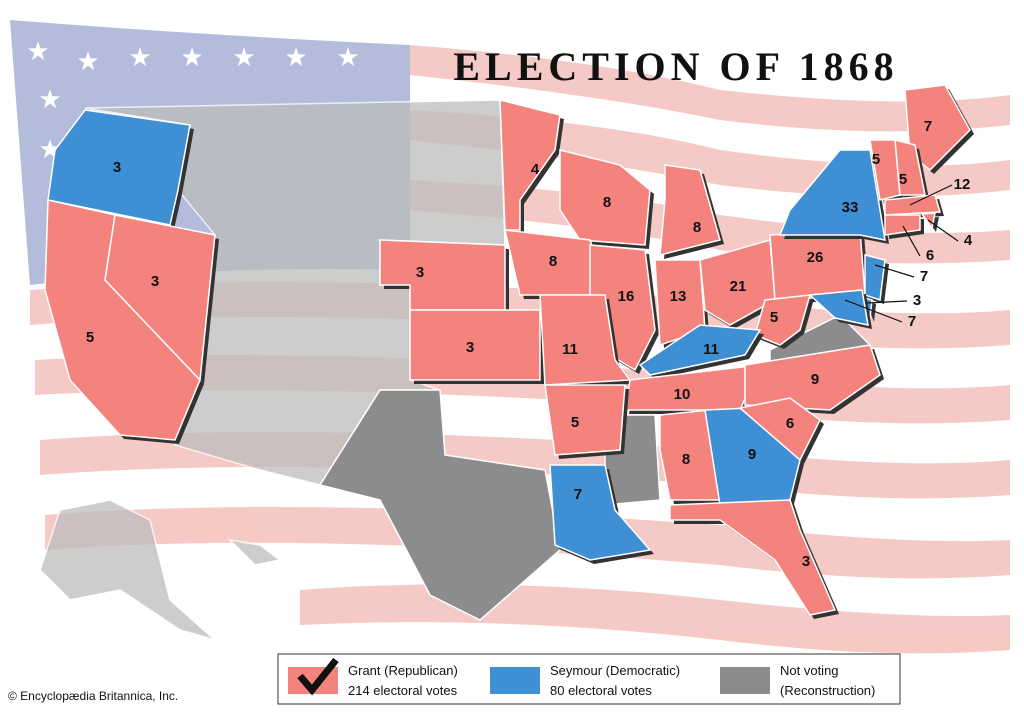 The height and width of the screenshot is (715, 1024). I want to click on legend-label: 214 electoral votes, so click(403, 690).